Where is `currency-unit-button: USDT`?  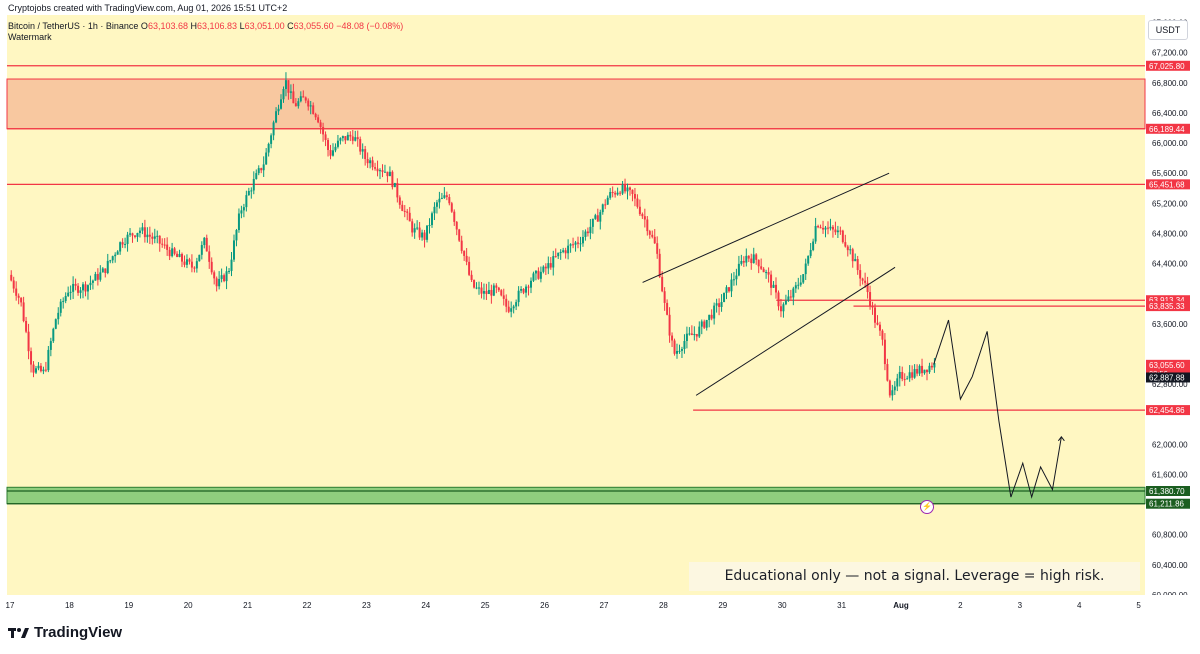
currency-unit-button: USDT is located at coordinates (1168, 30).